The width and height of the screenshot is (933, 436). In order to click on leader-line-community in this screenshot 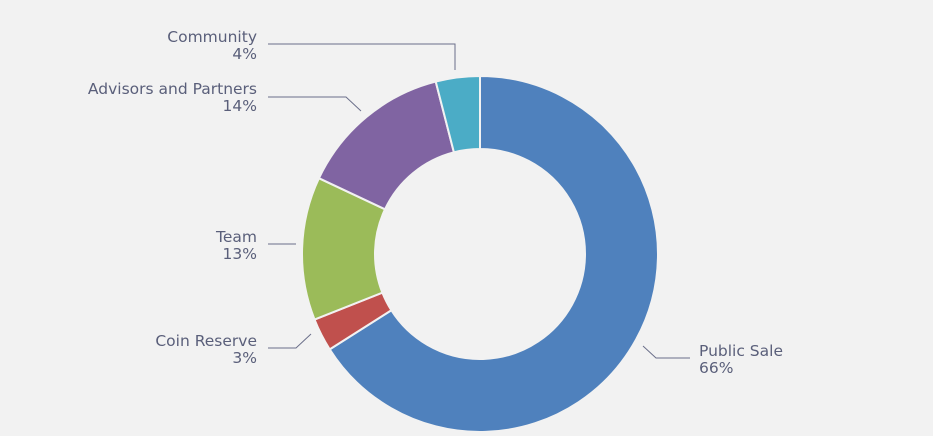, I will do `click(362, 56)`.